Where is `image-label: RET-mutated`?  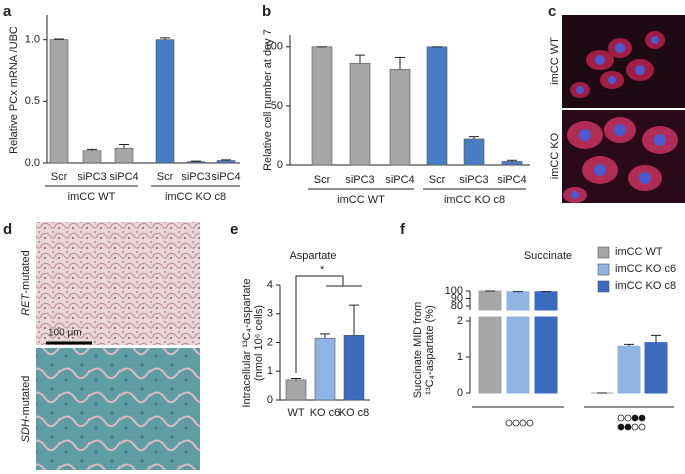 image-label: RET-mutated is located at coordinates (26, 282).